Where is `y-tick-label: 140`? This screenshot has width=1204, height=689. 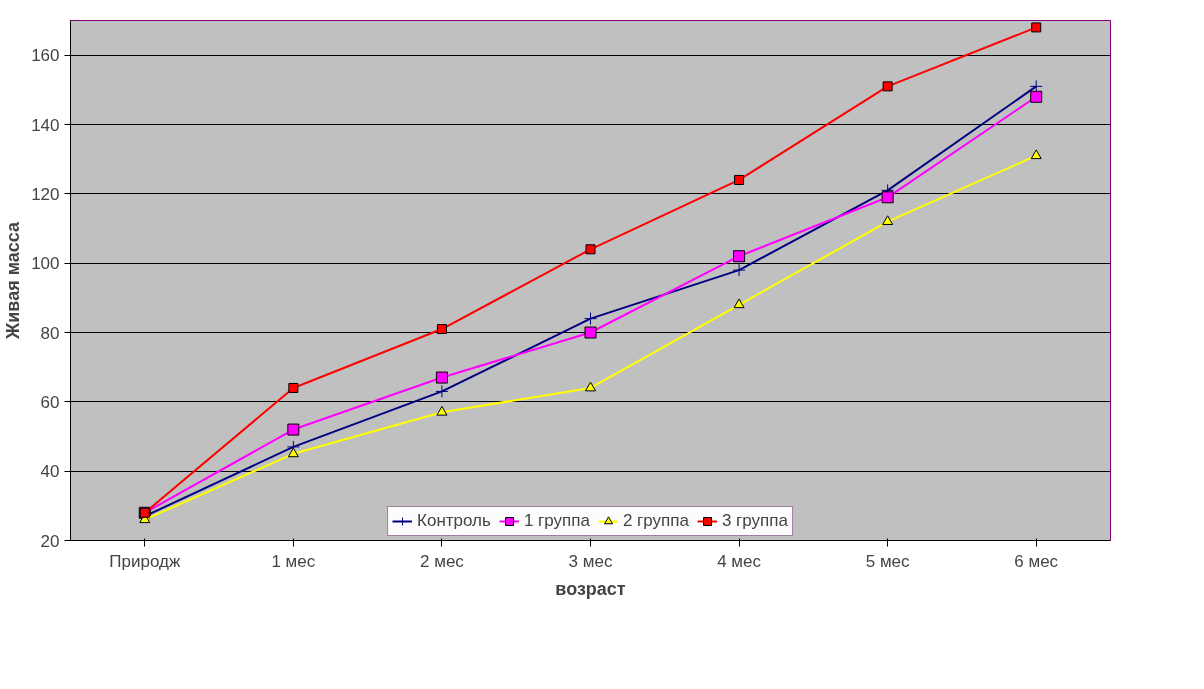
y-tick-label: 140 is located at coordinates (45, 125).